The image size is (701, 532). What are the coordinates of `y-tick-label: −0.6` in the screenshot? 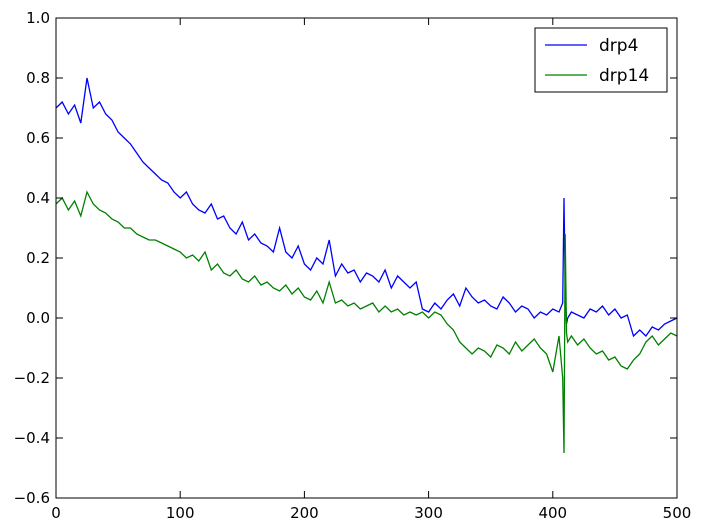 It's located at (32, 498).